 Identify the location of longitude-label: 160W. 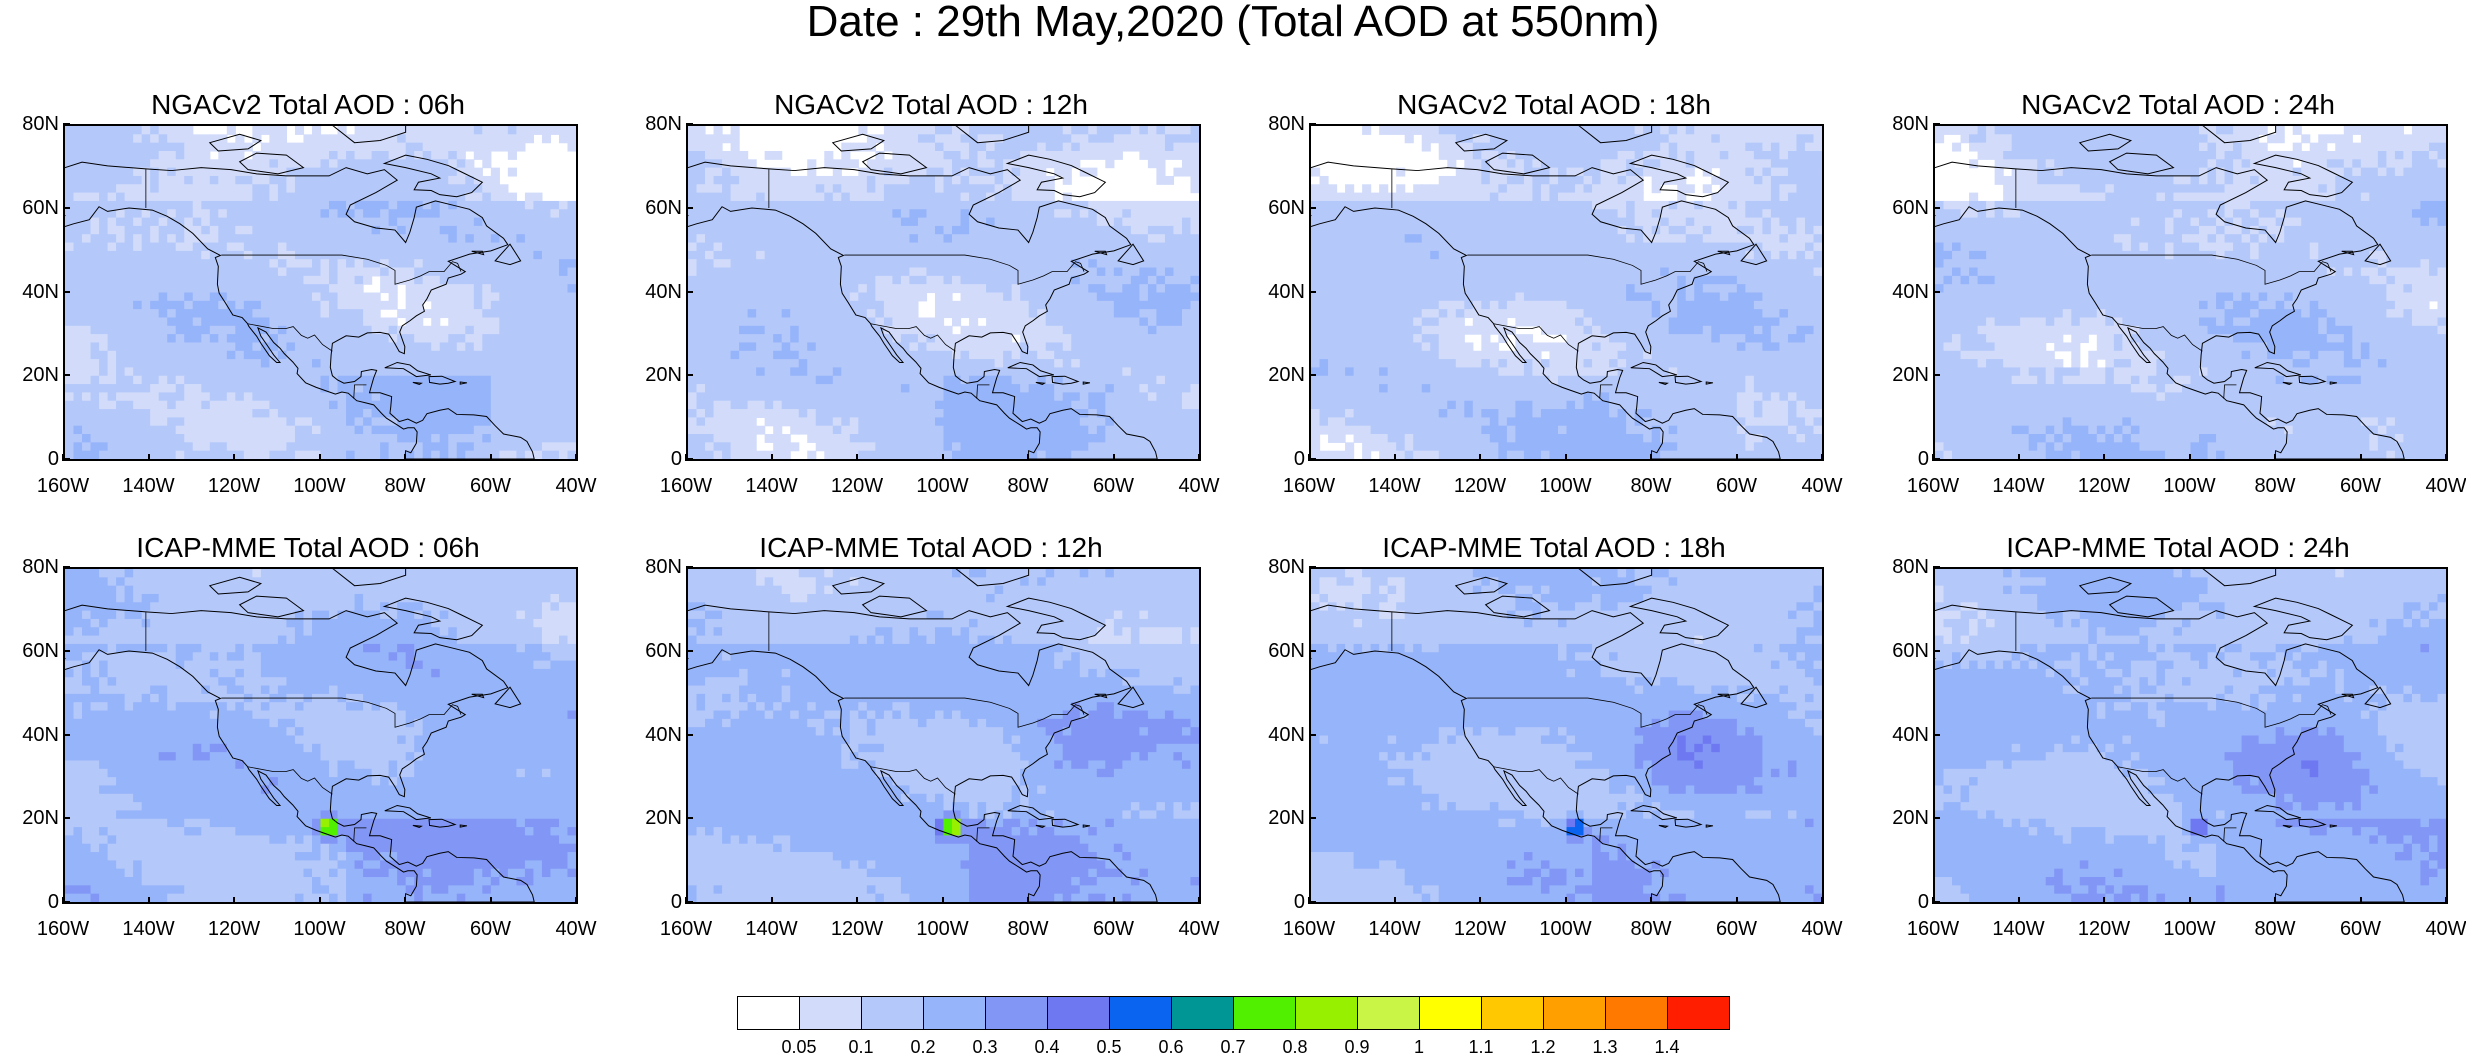
(1933, 929).